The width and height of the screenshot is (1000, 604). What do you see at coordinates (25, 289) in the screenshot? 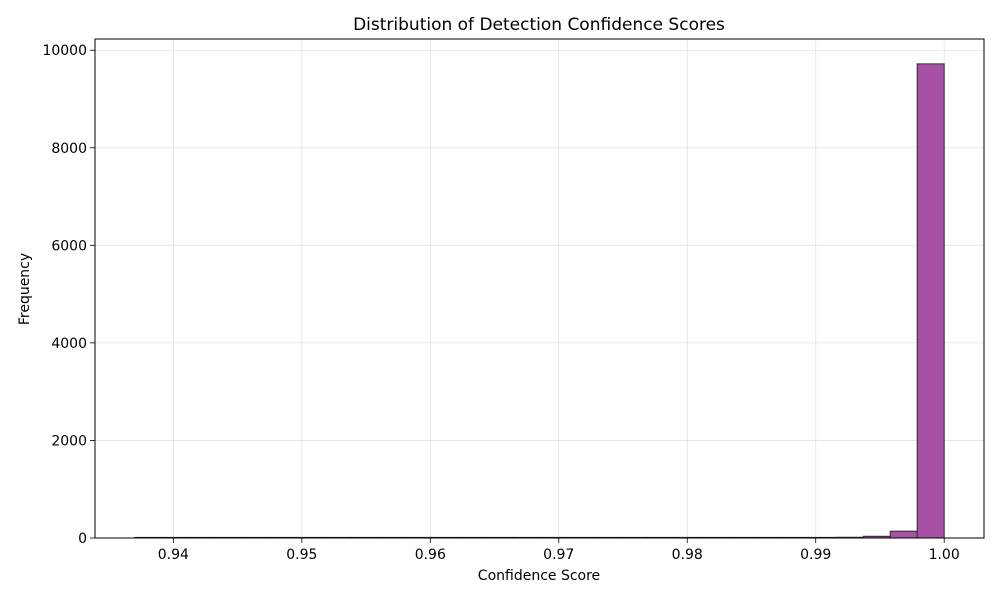
I see `y-axis-label: Frequency` at bounding box center [25, 289].